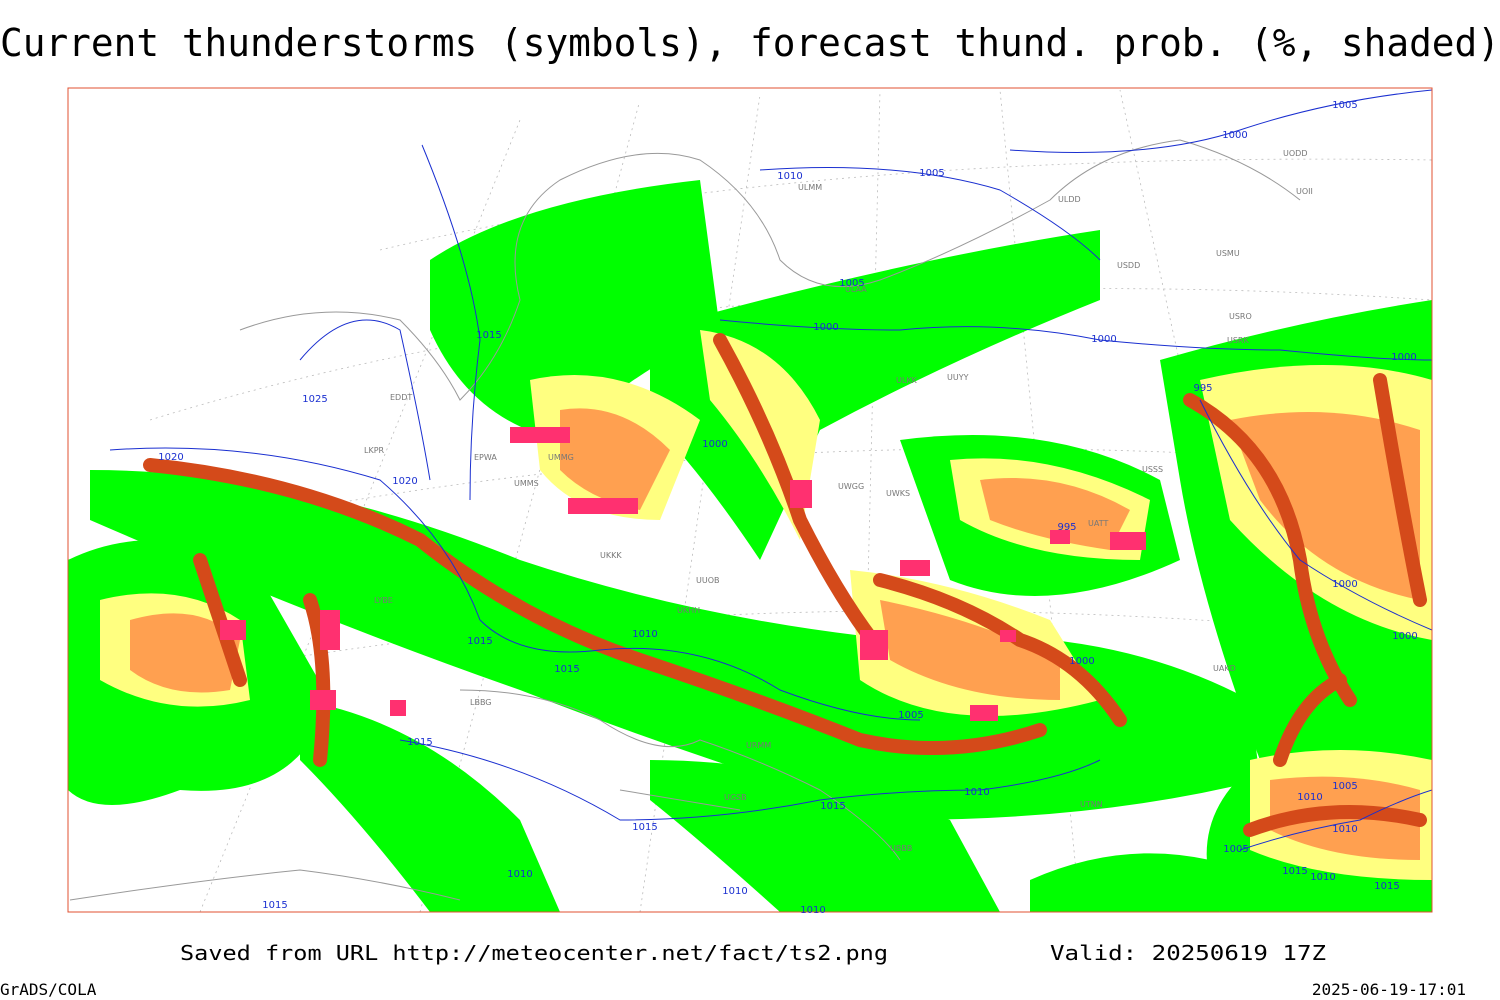 The width and height of the screenshot is (1500, 1000). What do you see at coordinates (1295, 153) in the screenshot?
I see `station-label: UODD` at bounding box center [1295, 153].